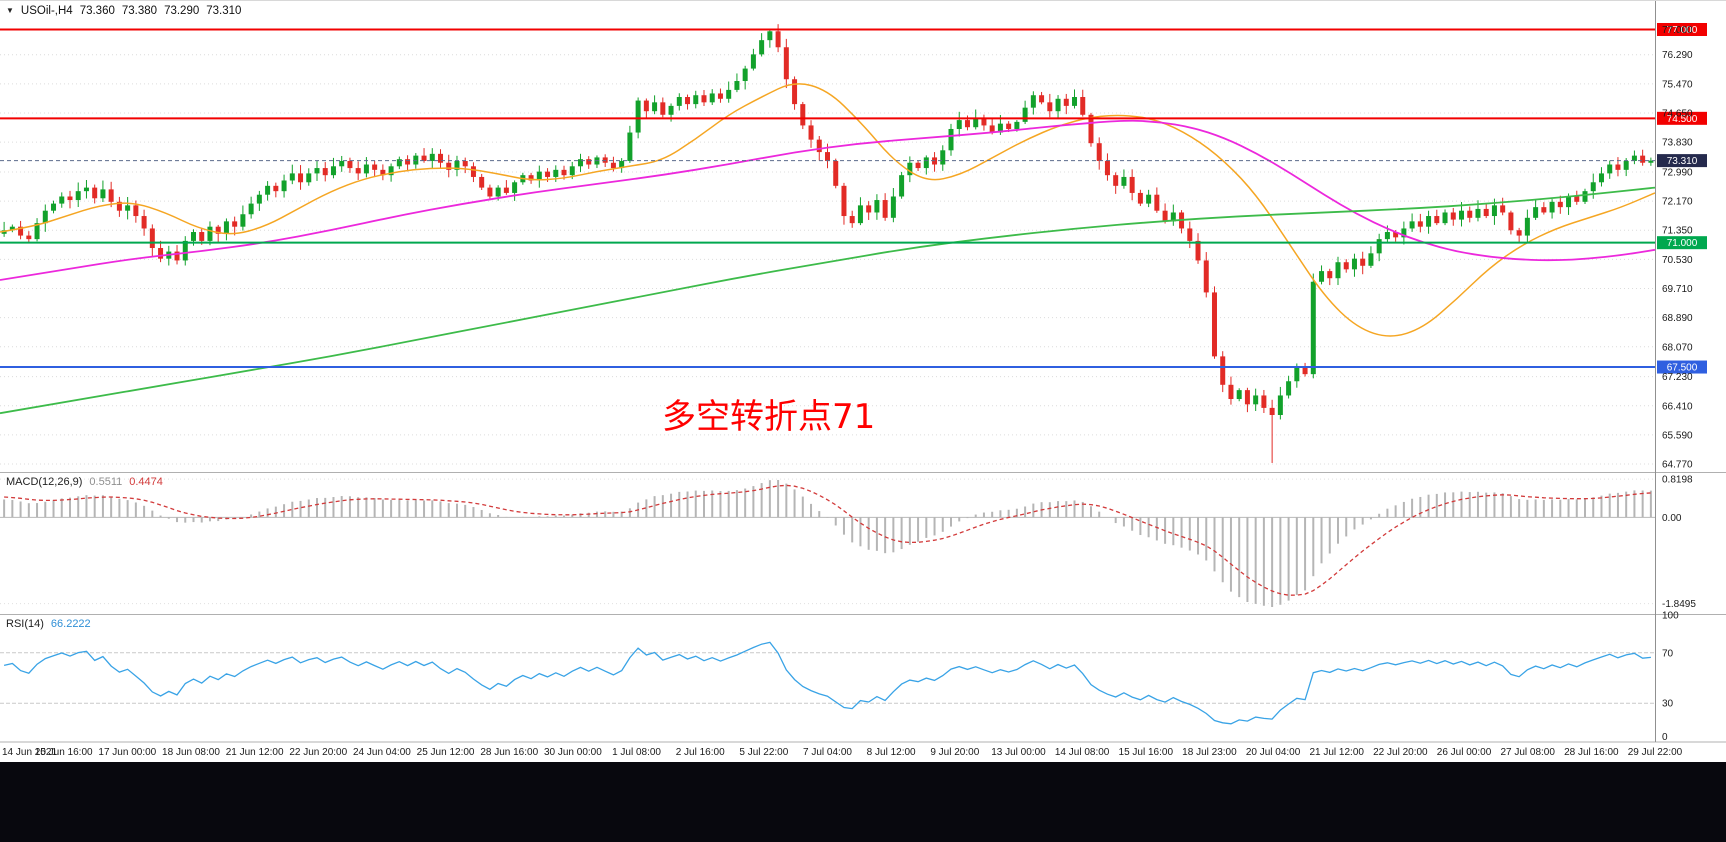 The image size is (1726, 842). I want to click on axis-price-badge: 77.000, so click(1682, 29).